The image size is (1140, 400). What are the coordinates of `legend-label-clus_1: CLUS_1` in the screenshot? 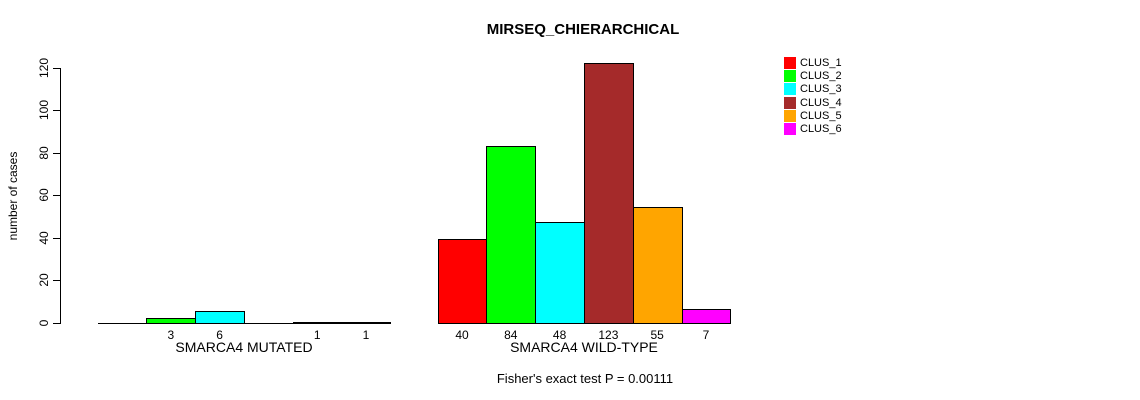 It's located at (821, 63).